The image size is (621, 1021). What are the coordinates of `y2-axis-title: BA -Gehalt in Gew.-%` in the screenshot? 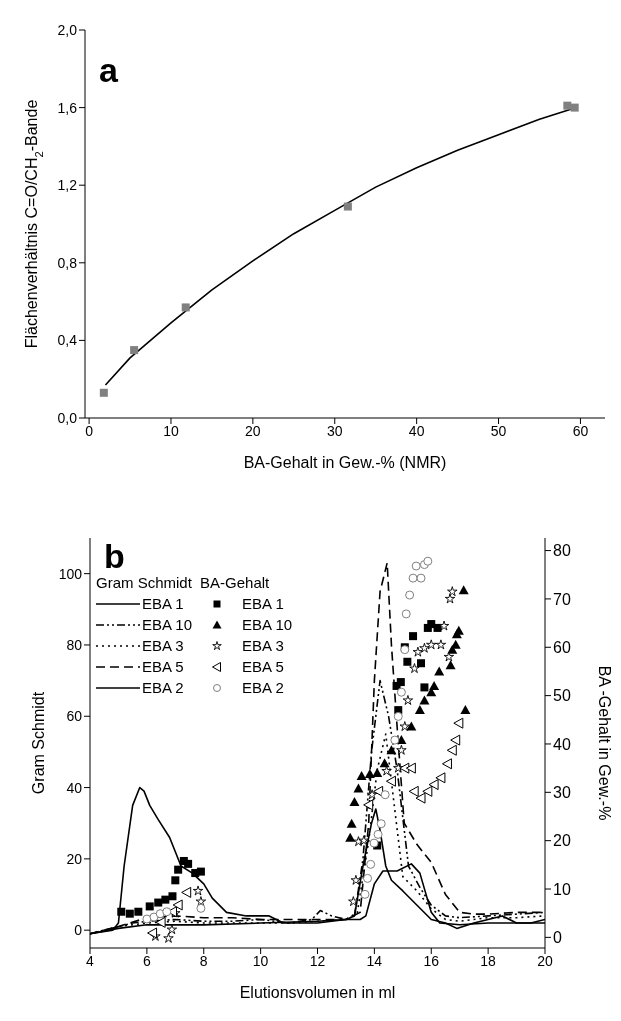 It's located at (604, 743).